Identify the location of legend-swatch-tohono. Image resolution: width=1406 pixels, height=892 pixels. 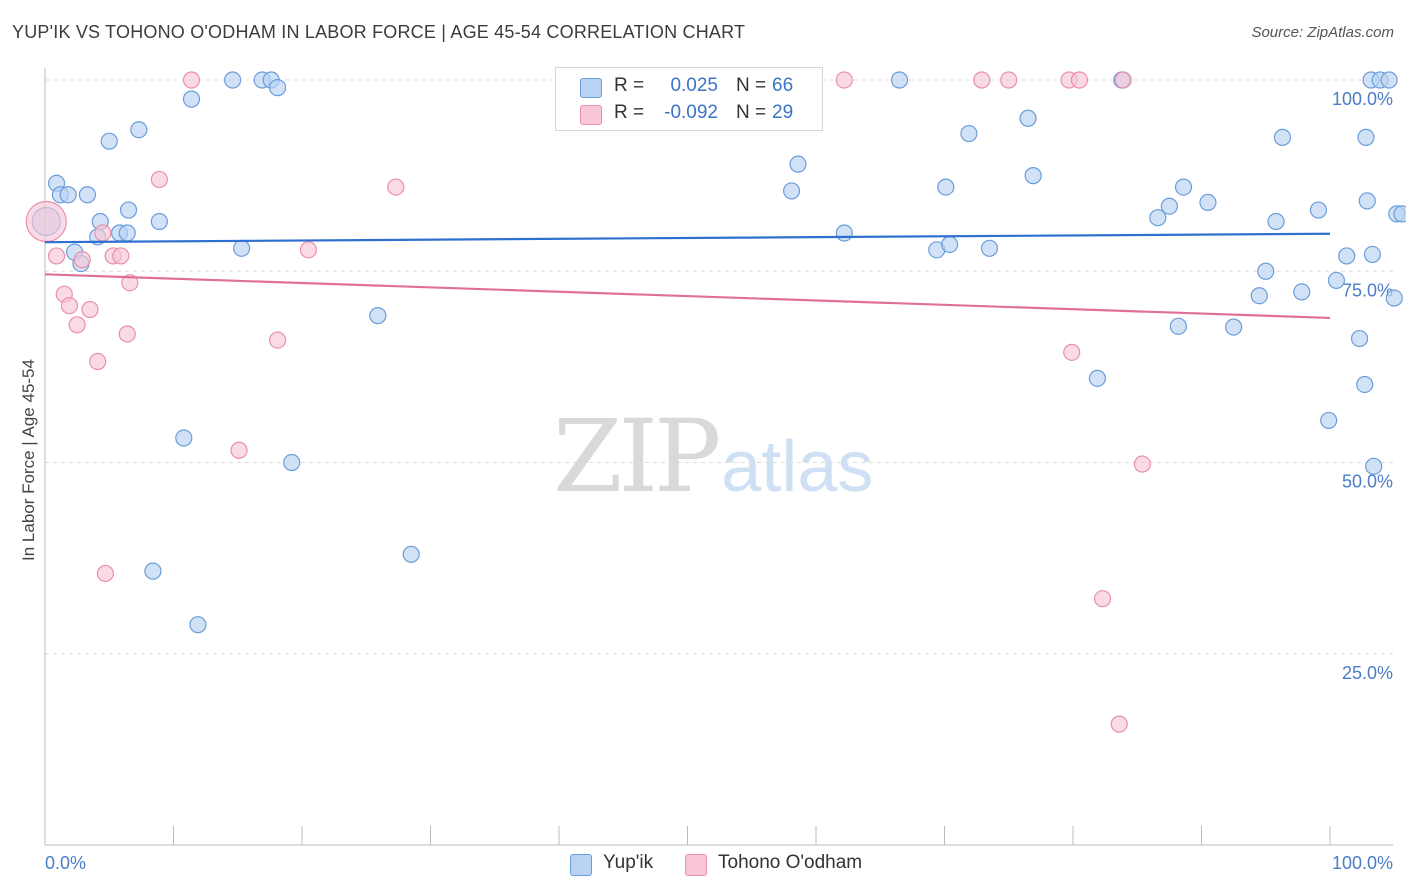
(591, 115).